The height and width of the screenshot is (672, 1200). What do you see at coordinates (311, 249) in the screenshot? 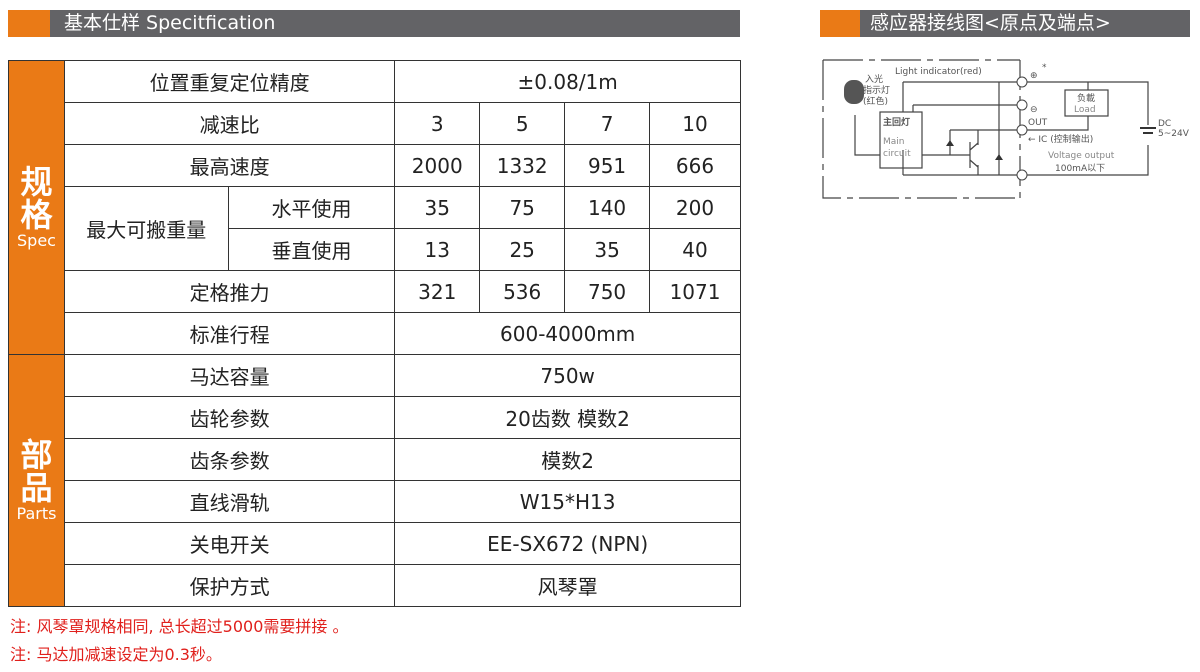
I see `row-sublabel: 垂直使用` at bounding box center [311, 249].